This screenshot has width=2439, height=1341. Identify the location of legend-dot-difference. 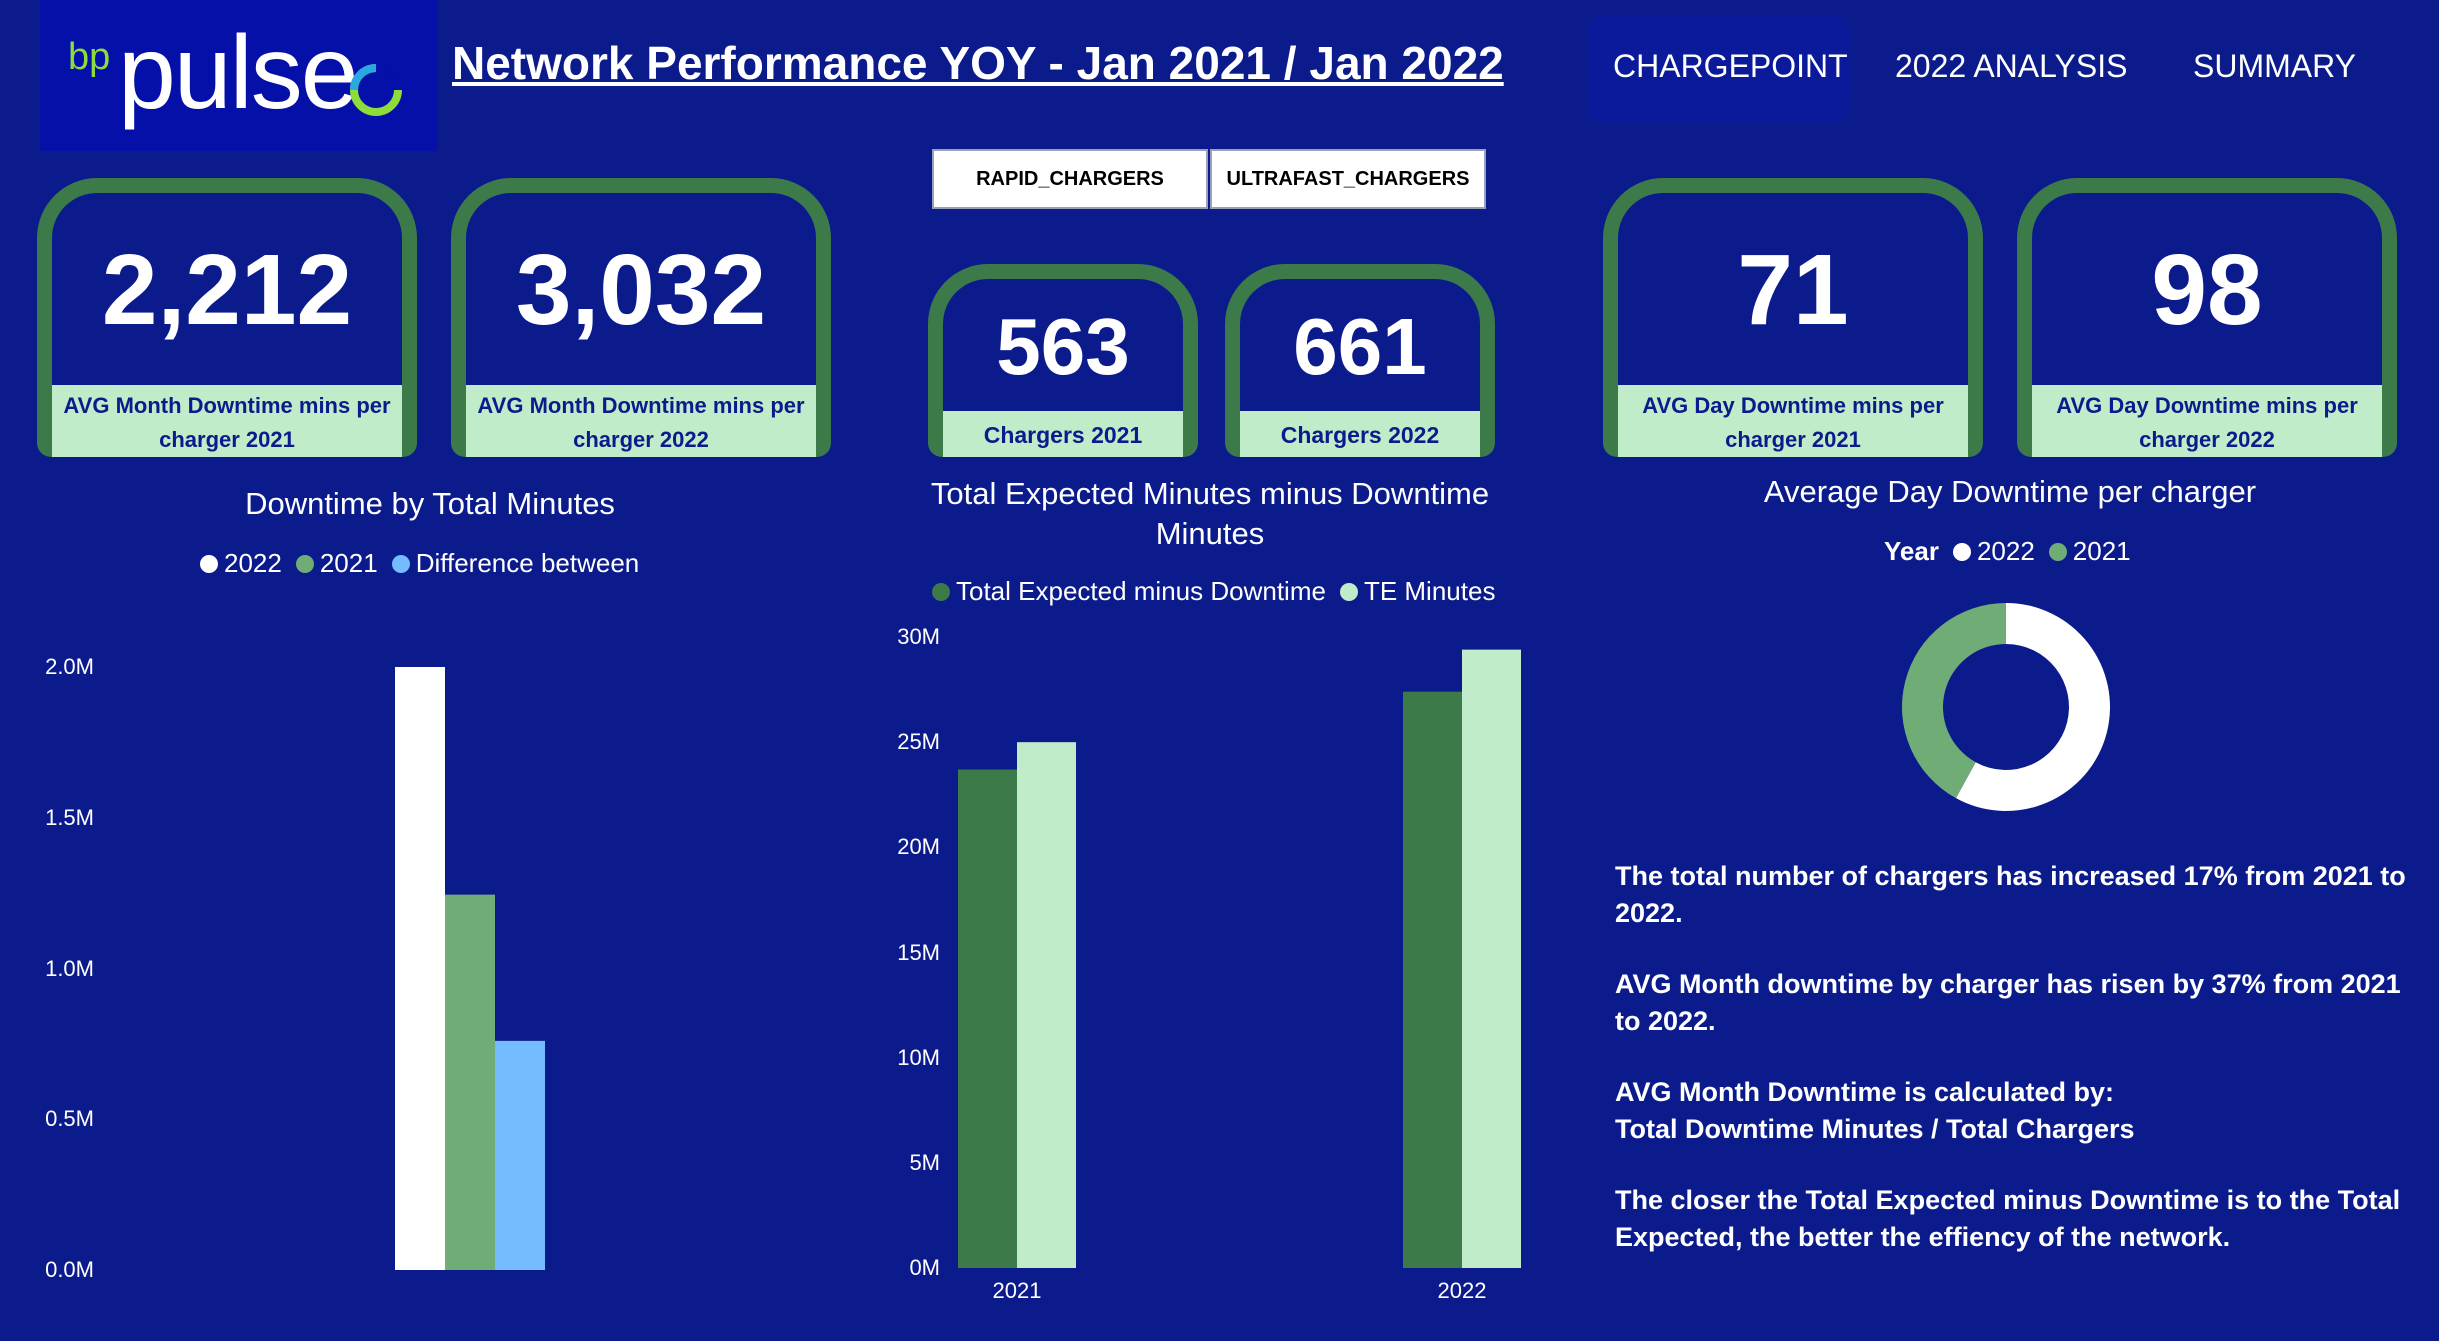
(400, 563).